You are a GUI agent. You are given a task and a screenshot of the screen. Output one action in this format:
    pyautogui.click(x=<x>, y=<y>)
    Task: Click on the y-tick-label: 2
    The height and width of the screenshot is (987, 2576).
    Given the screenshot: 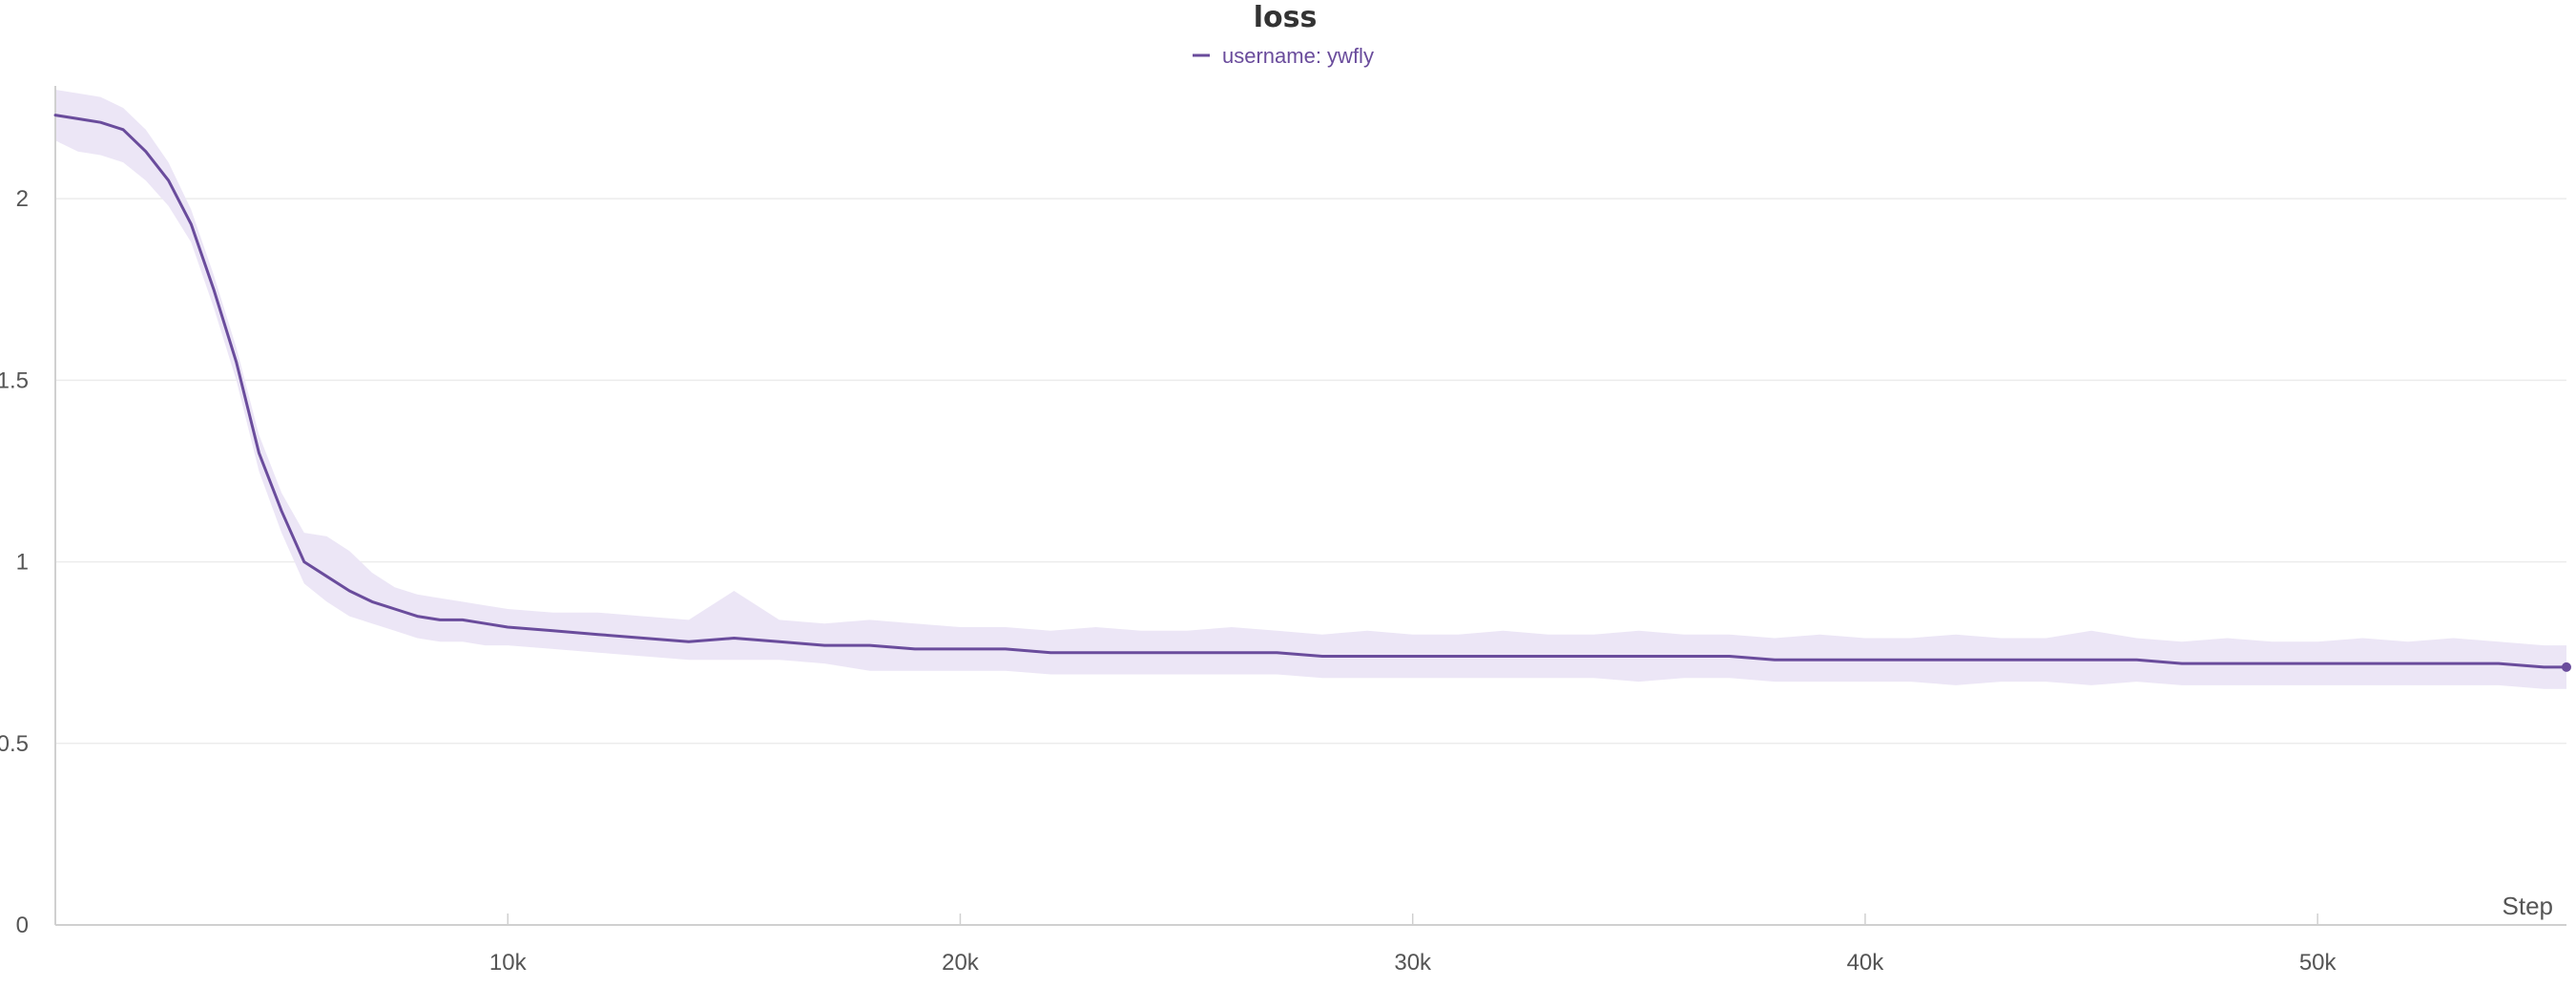 What is the action you would take?
    pyautogui.click(x=22, y=199)
    